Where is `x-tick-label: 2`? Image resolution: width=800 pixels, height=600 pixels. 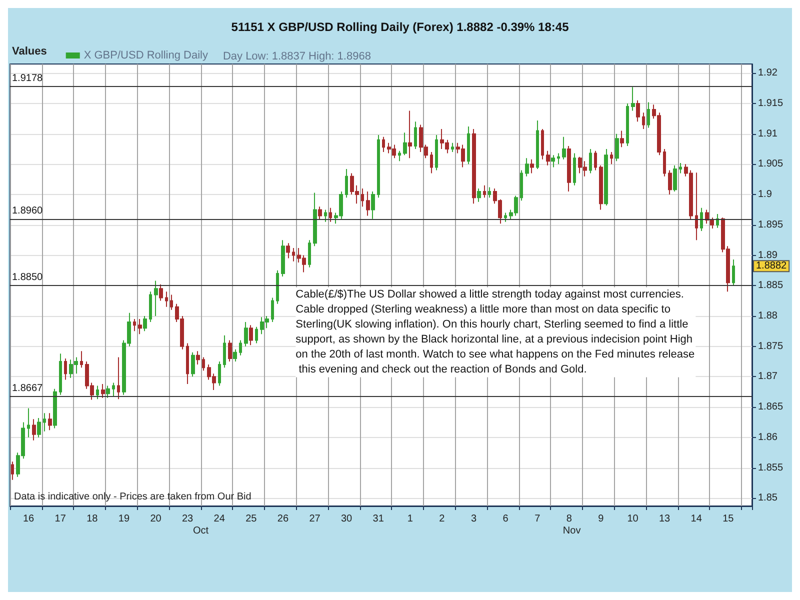 x-tick-label: 2 is located at coordinates (442, 519).